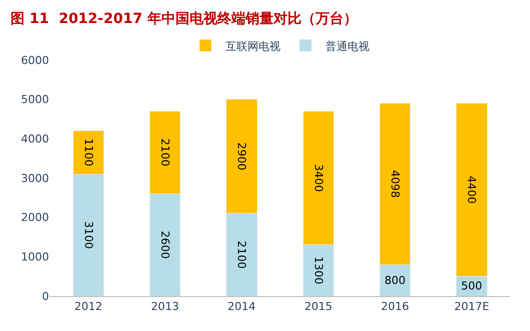 The width and height of the screenshot is (530, 331). What do you see at coordinates (471, 286) in the screenshot?
I see `data-label: 500` at bounding box center [471, 286].